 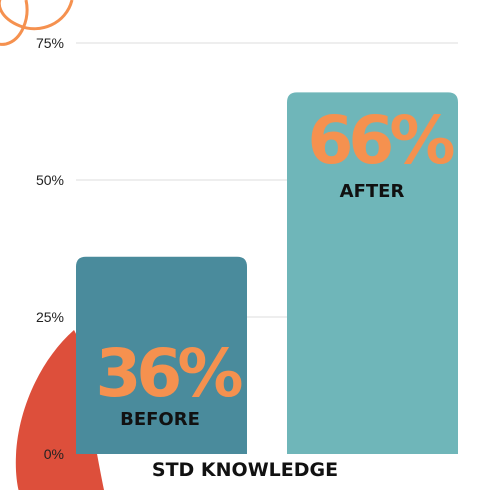 What do you see at coordinates (37, 23) in the screenshot?
I see `orange-swirl-icon` at bounding box center [37, 23].